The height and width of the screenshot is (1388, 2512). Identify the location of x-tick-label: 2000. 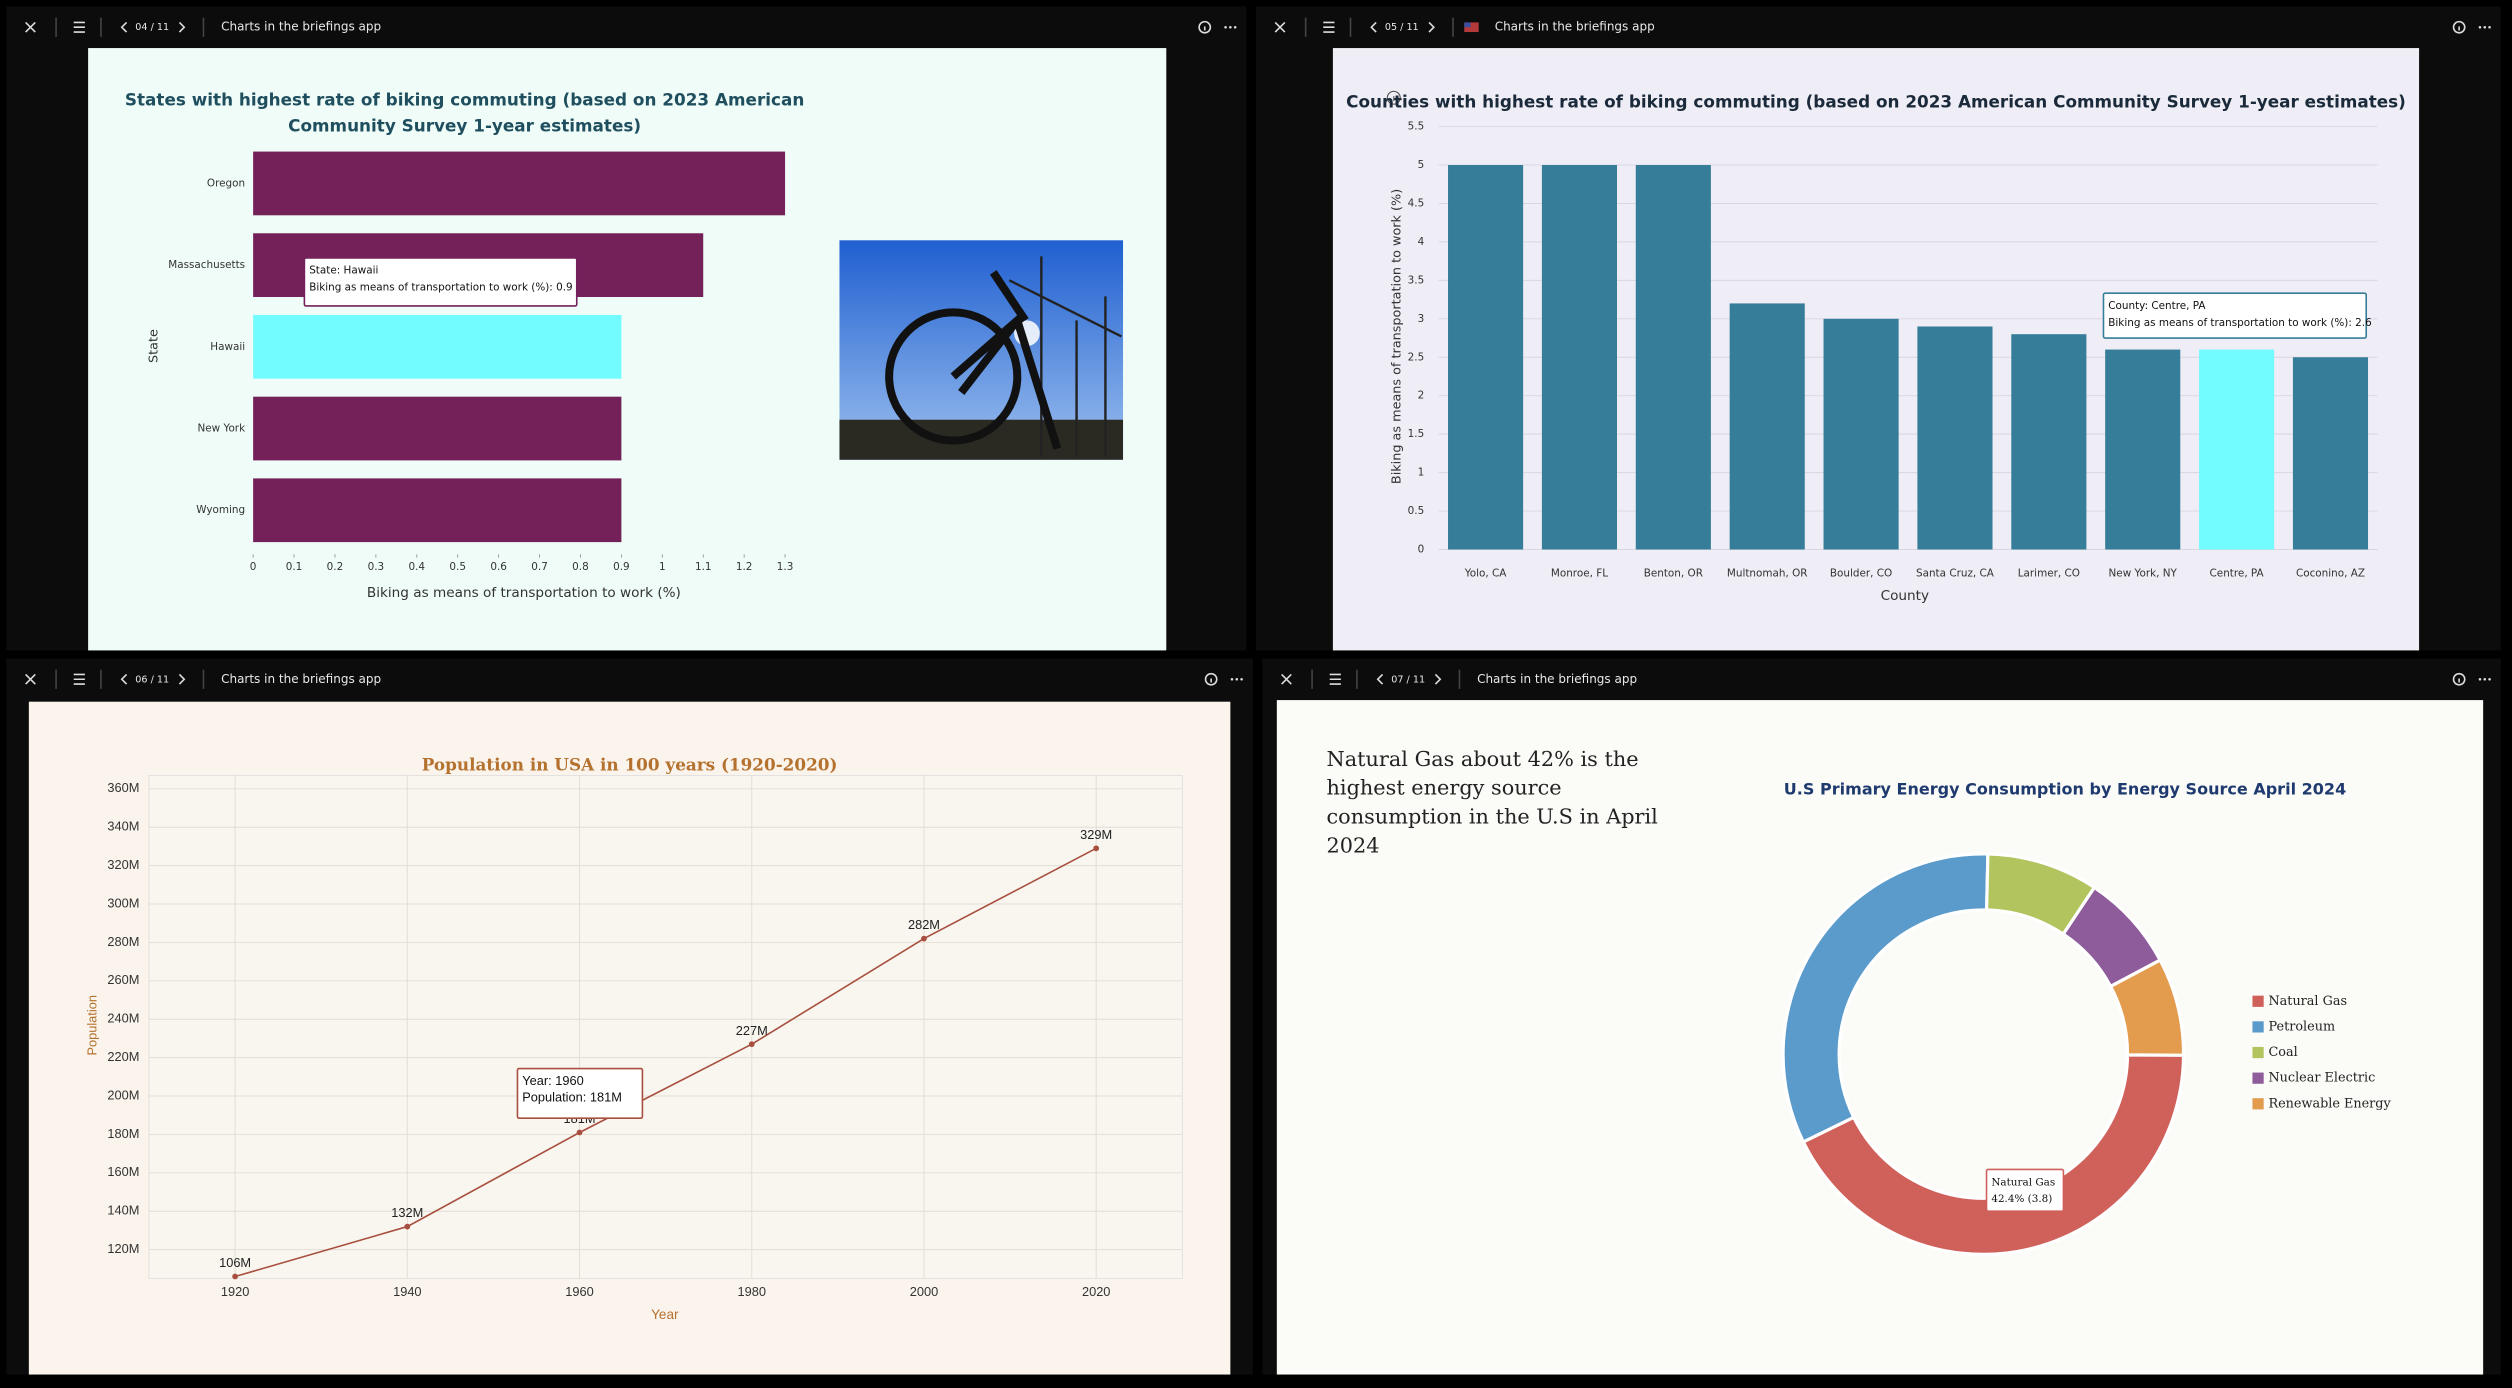
(924, 1291).